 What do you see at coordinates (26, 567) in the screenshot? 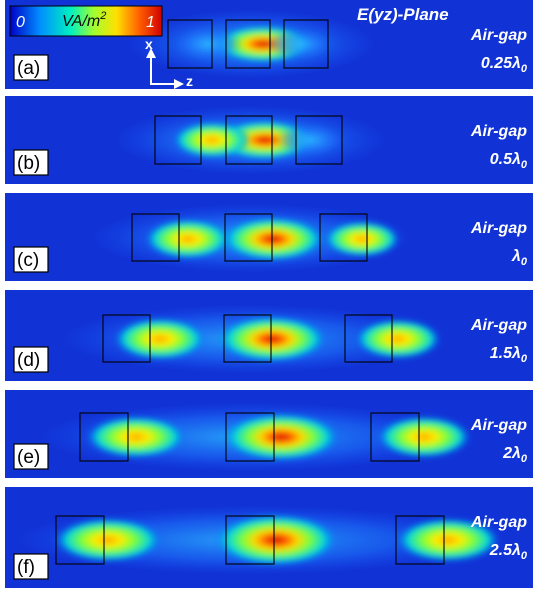
I see `panel-label: (f)` at bounding box center [26, 567].